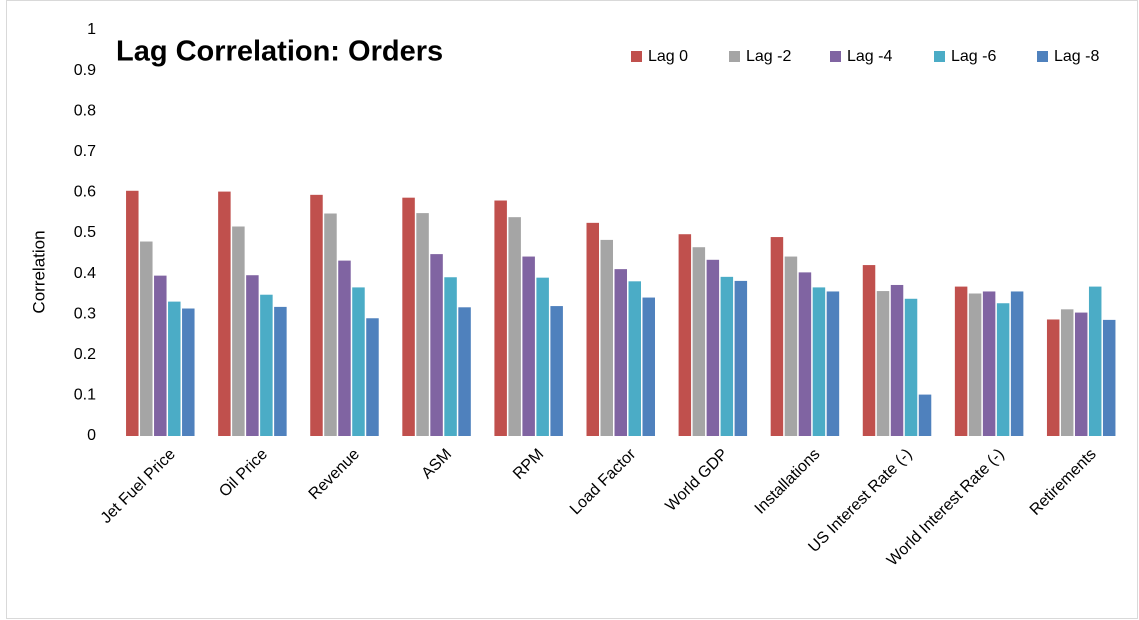 Image resolution: width=1139 pixels, height=620 pixels. I want to click on legend-label: Lag 0, so click(668, 56).